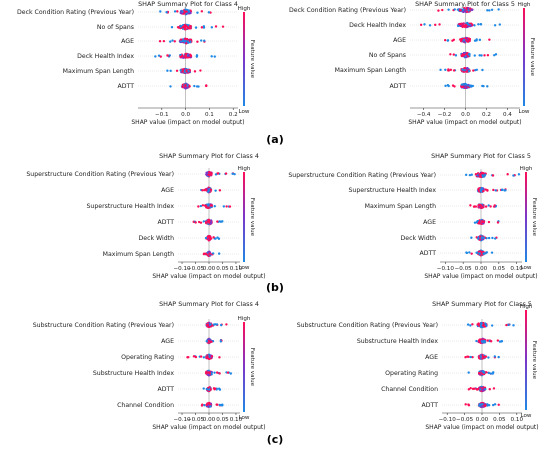 The height and width of the screenshot is (449, 550). What do you see at coordinates (481, 427) in the screenshot?
I see `x-axis-label: SHAP value (impact on model output)` at bounding box center [481, 427].